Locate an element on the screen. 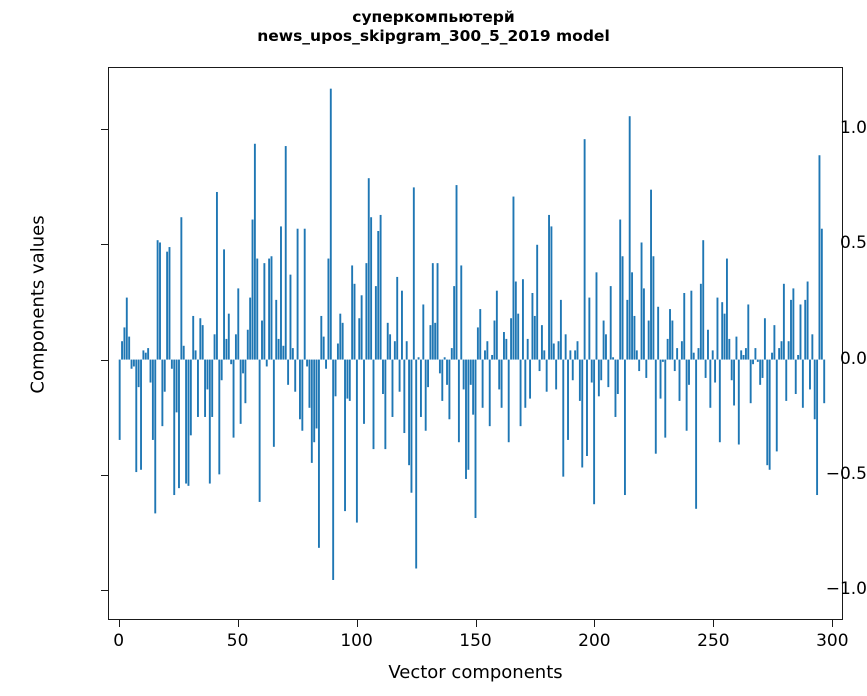 The image size is (867, 696). y-tick-label: 0.5 is located at coordinates (853, 243).